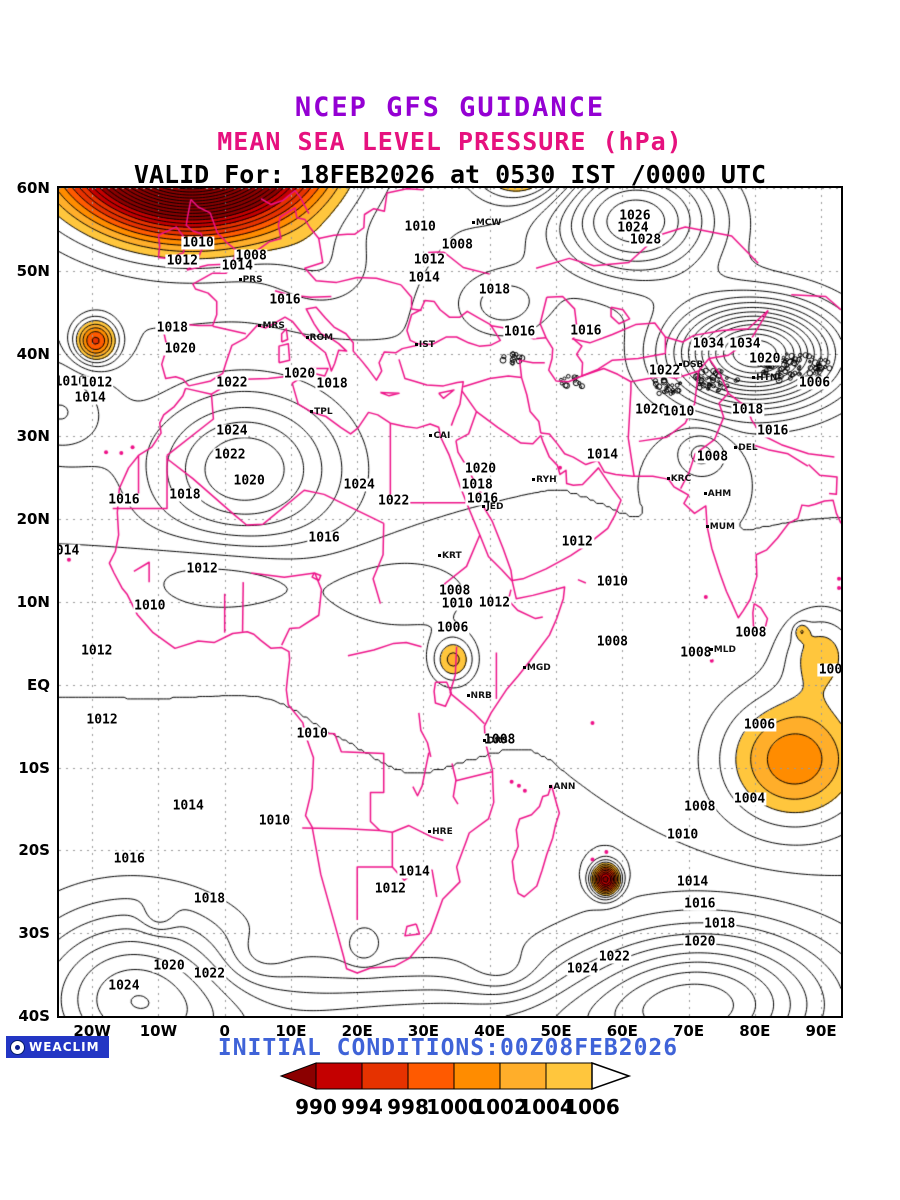 The width and height of the screenshot is (900, 1200). Describe the element at coordinates (439, 436) in the screenshot. I see `station-label: CAI` at that location.